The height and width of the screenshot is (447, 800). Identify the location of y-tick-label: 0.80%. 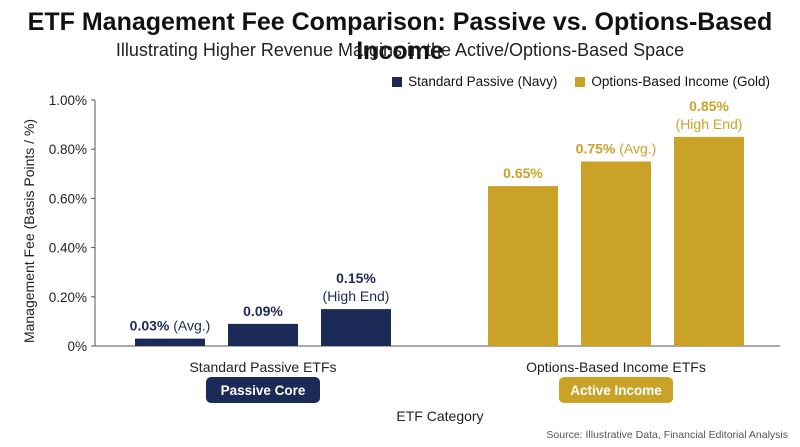
(68, 149).